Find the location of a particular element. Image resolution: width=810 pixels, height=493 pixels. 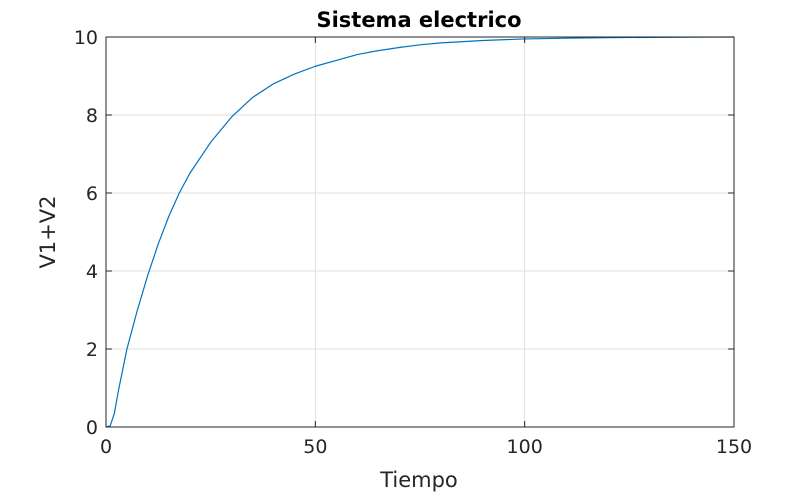

x-tick-label: 100 is located at coordinates (525, 447).